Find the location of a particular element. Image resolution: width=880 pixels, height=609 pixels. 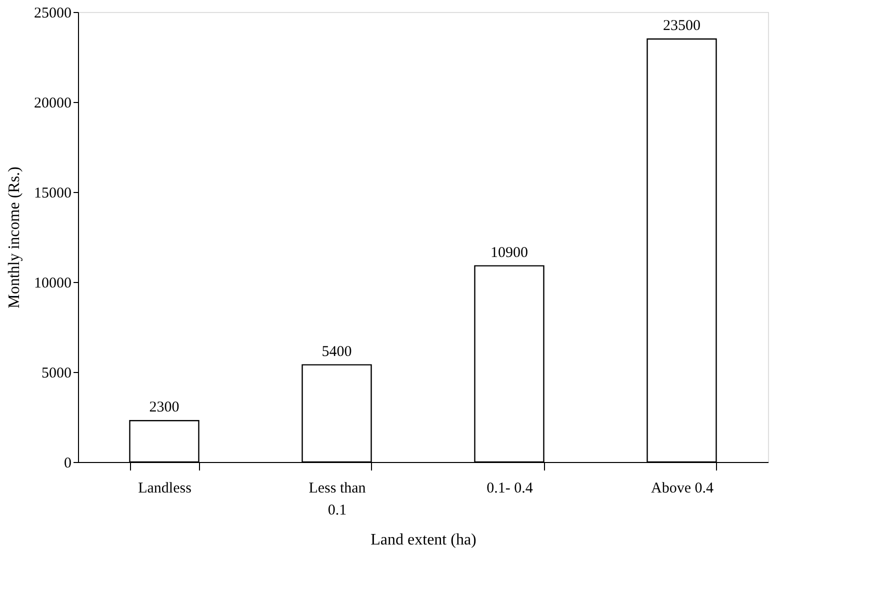

x-tick-label: Less than 0.1 is located at coordinates (337, 499).